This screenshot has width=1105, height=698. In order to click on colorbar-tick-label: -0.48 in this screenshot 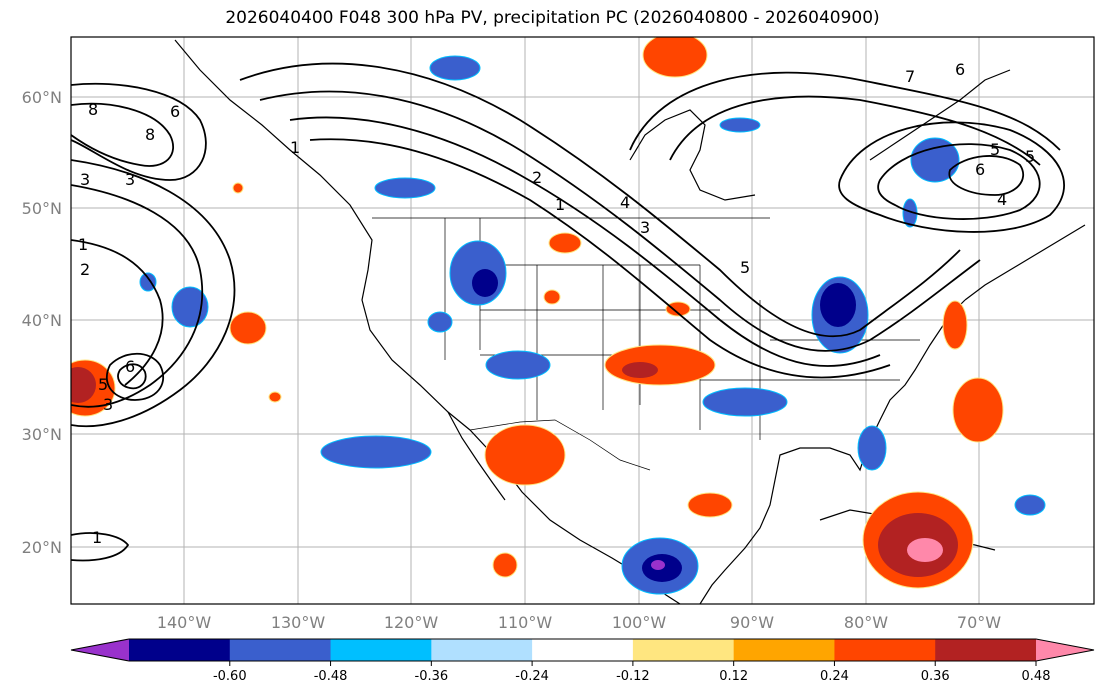, I will do `click(331, 676)`.